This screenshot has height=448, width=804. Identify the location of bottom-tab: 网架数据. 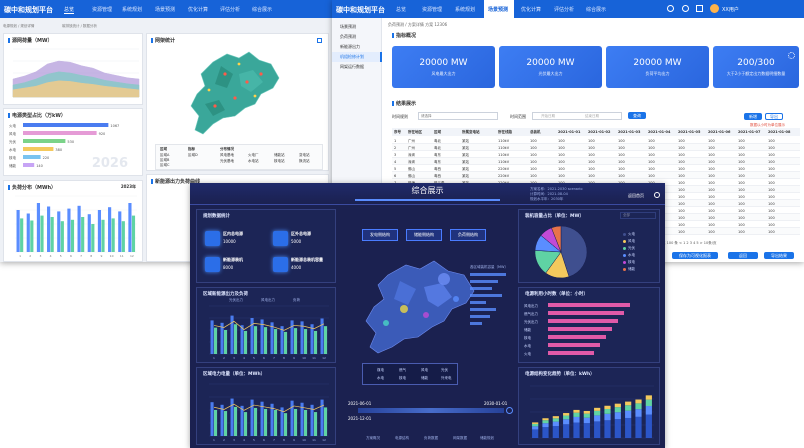
(460, 438).